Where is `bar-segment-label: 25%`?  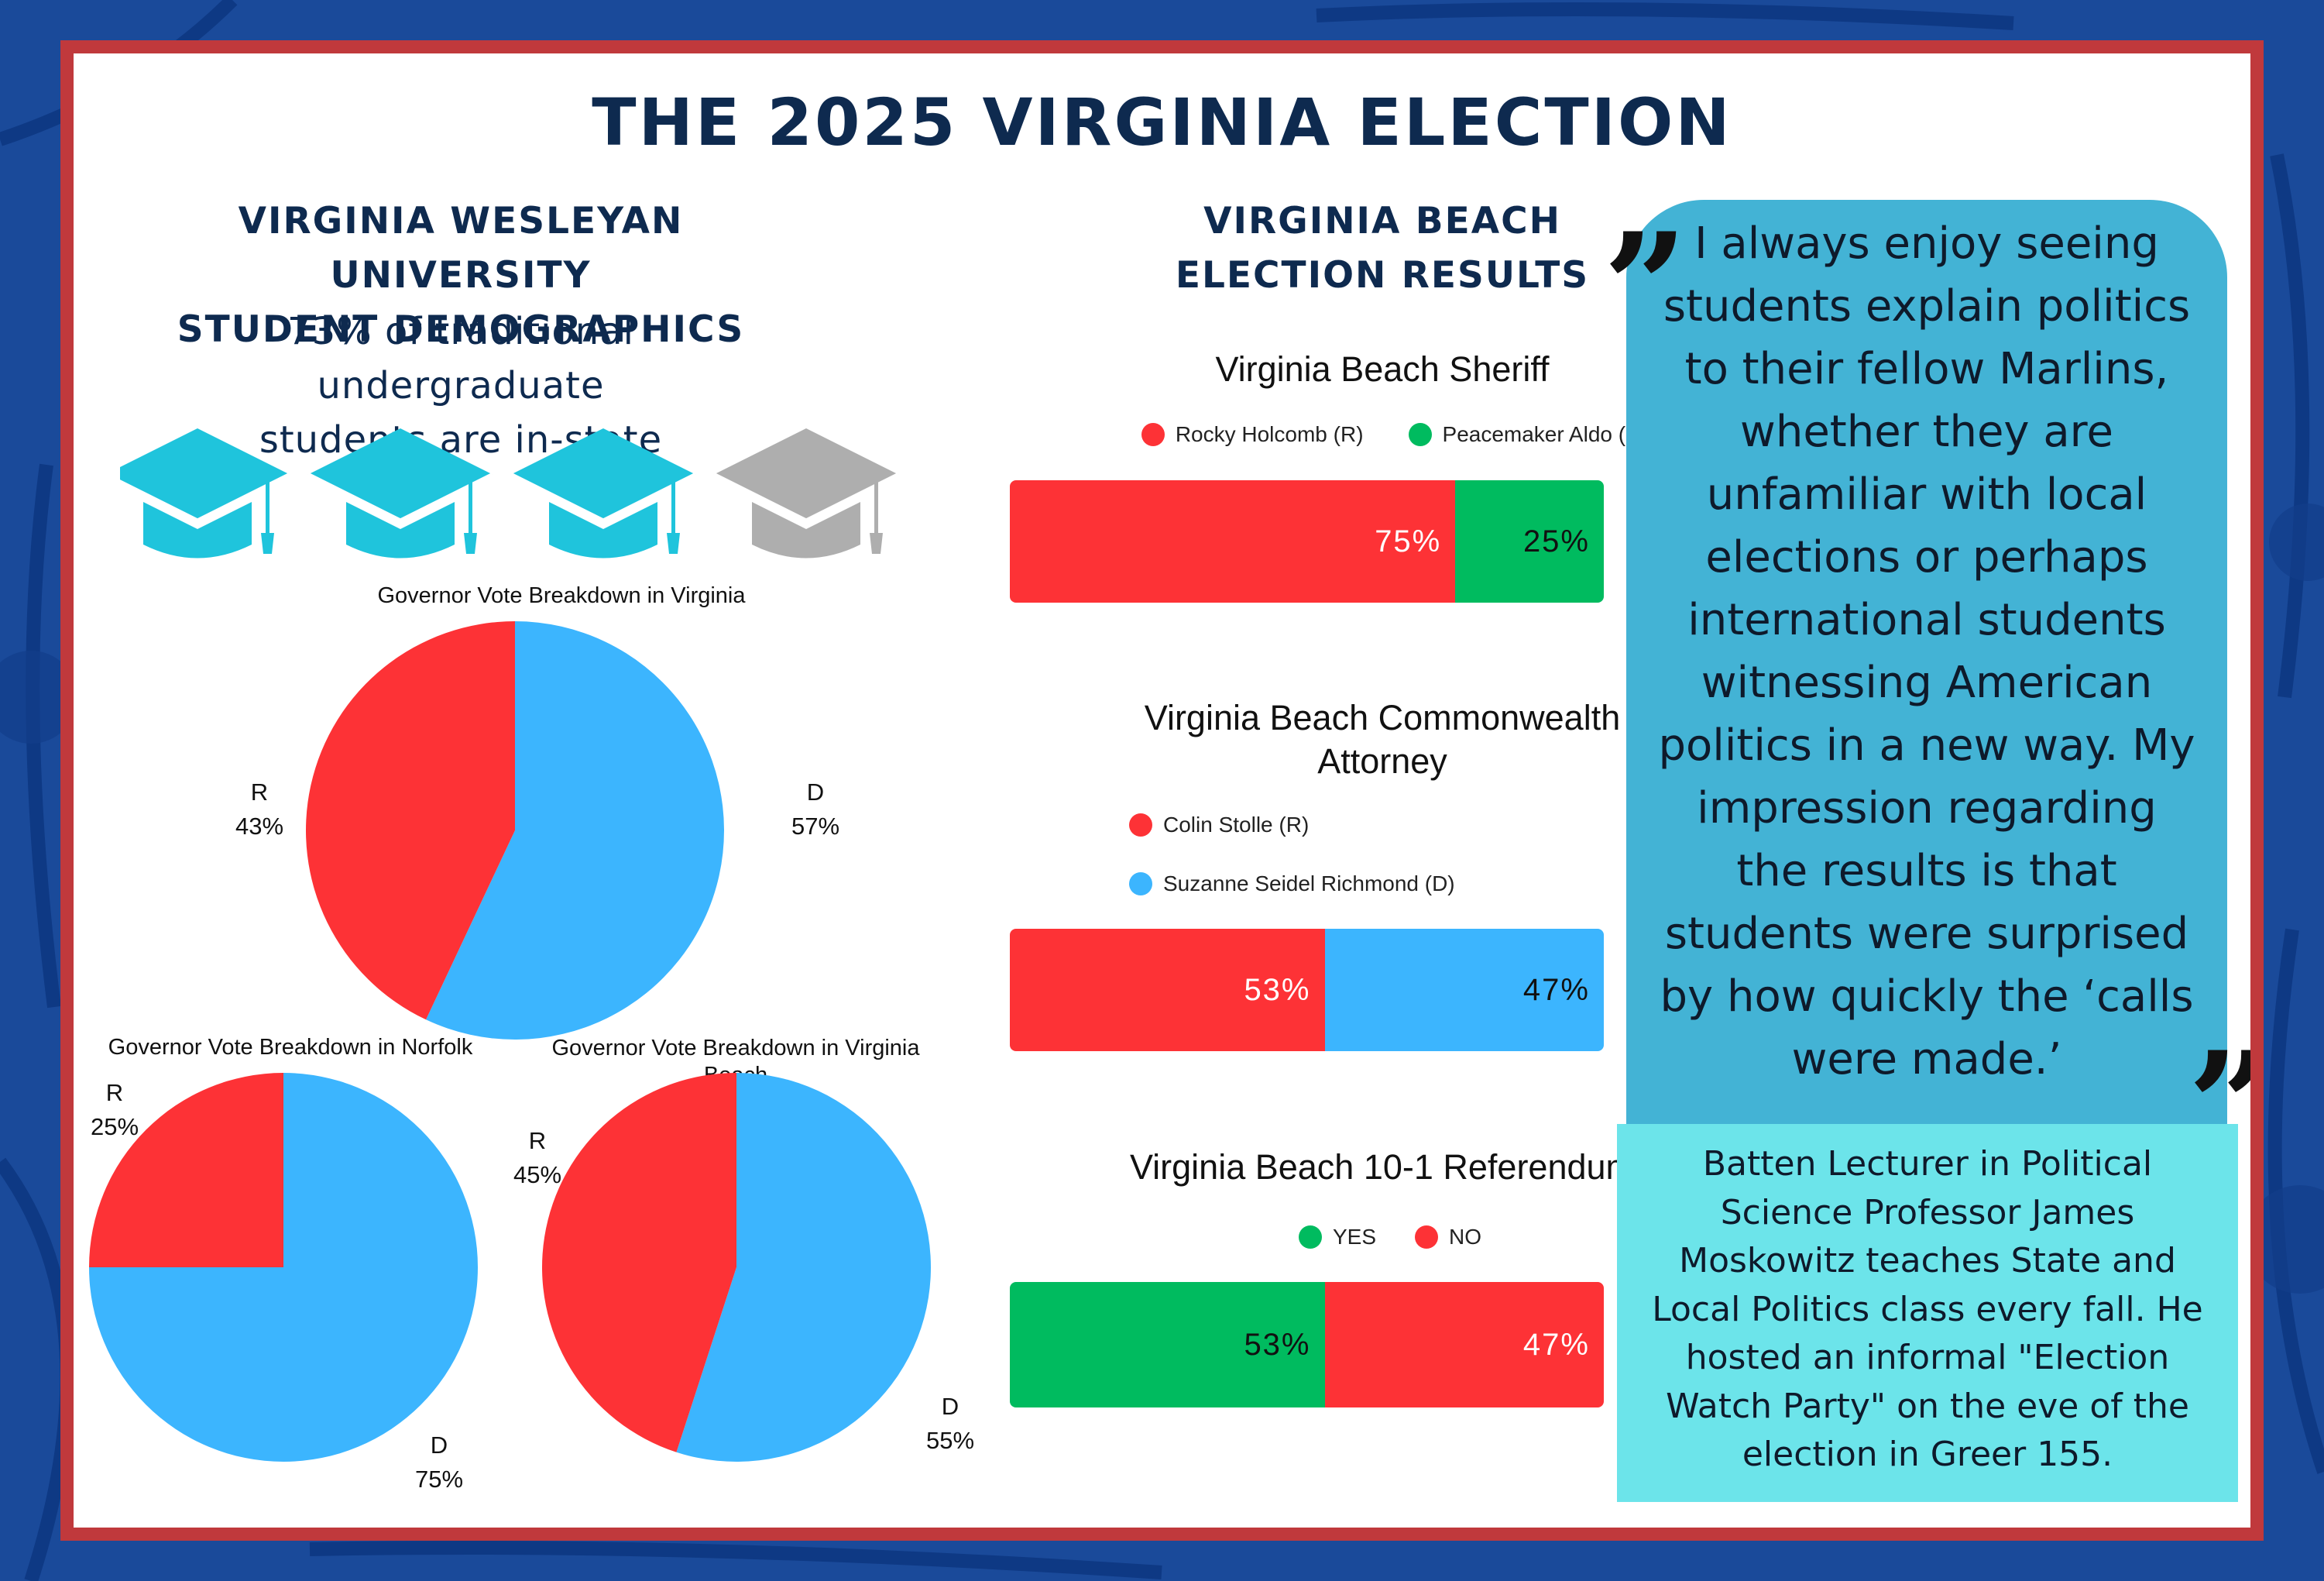
bar-segment-label: 25% is located at coordinates (1556, 541).